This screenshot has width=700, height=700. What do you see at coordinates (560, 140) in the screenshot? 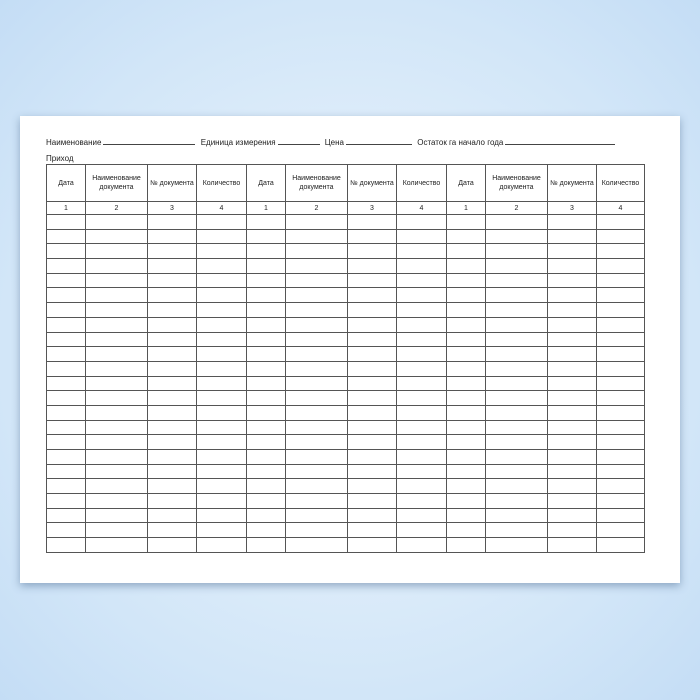
I see `balance-blank` at bounding box center [560, 140].